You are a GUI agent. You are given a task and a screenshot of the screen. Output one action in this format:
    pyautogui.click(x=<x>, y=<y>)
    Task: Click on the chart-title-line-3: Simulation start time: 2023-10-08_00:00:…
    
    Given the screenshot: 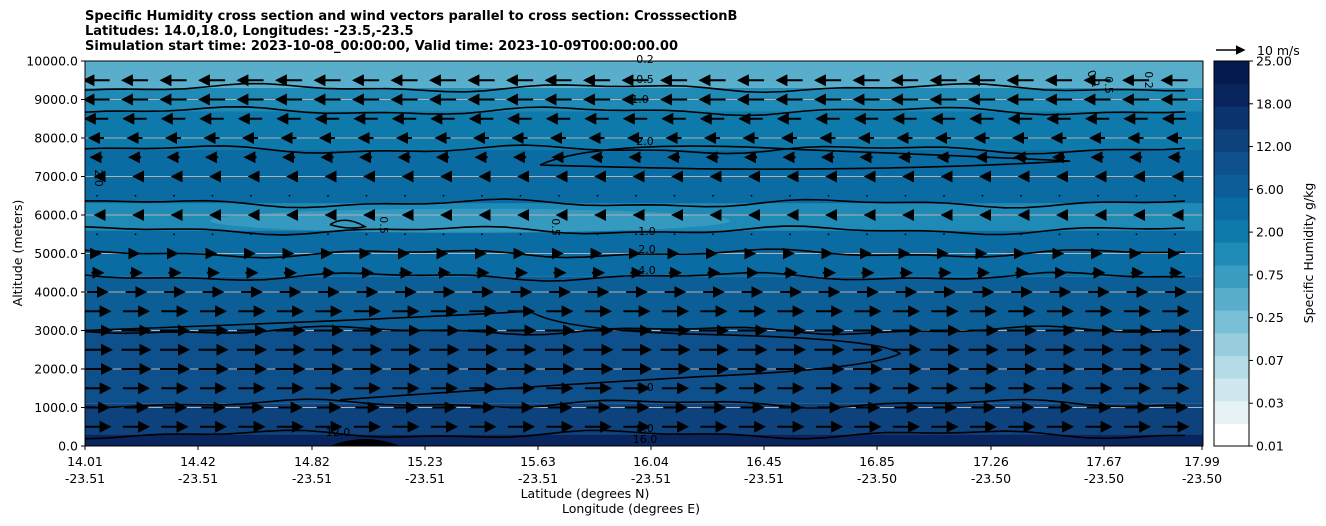 What is the action you would take?
    pyautogui.click(x=381, y=46)
    